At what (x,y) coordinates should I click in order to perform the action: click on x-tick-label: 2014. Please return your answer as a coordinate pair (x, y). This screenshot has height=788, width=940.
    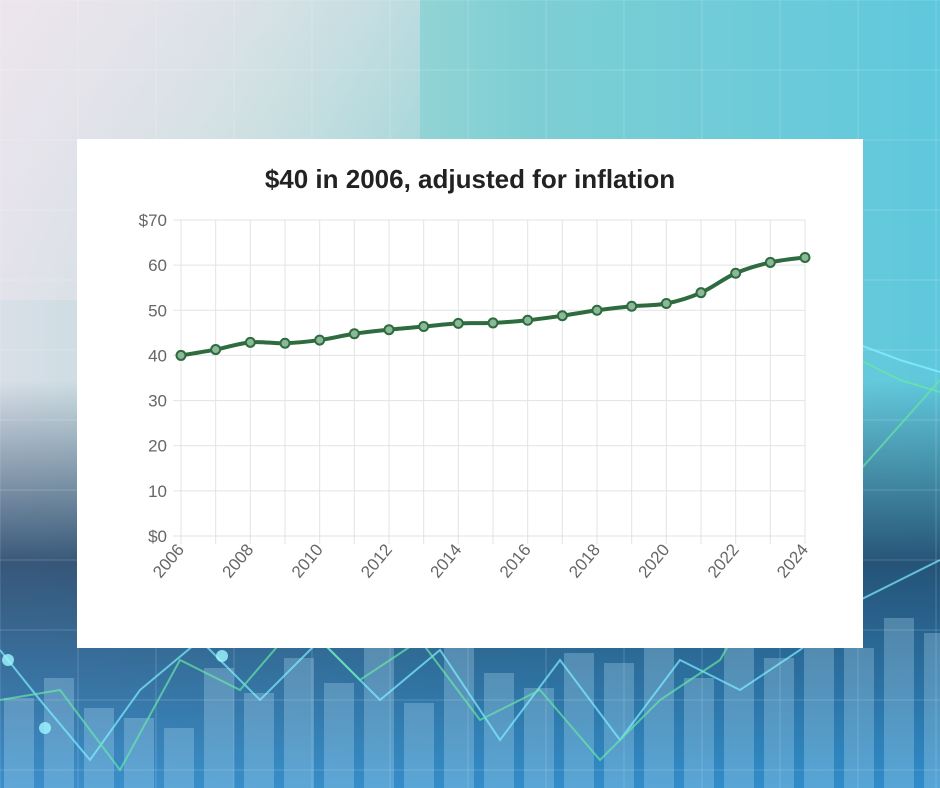
    Looking at the image, I should click on (446, 560).